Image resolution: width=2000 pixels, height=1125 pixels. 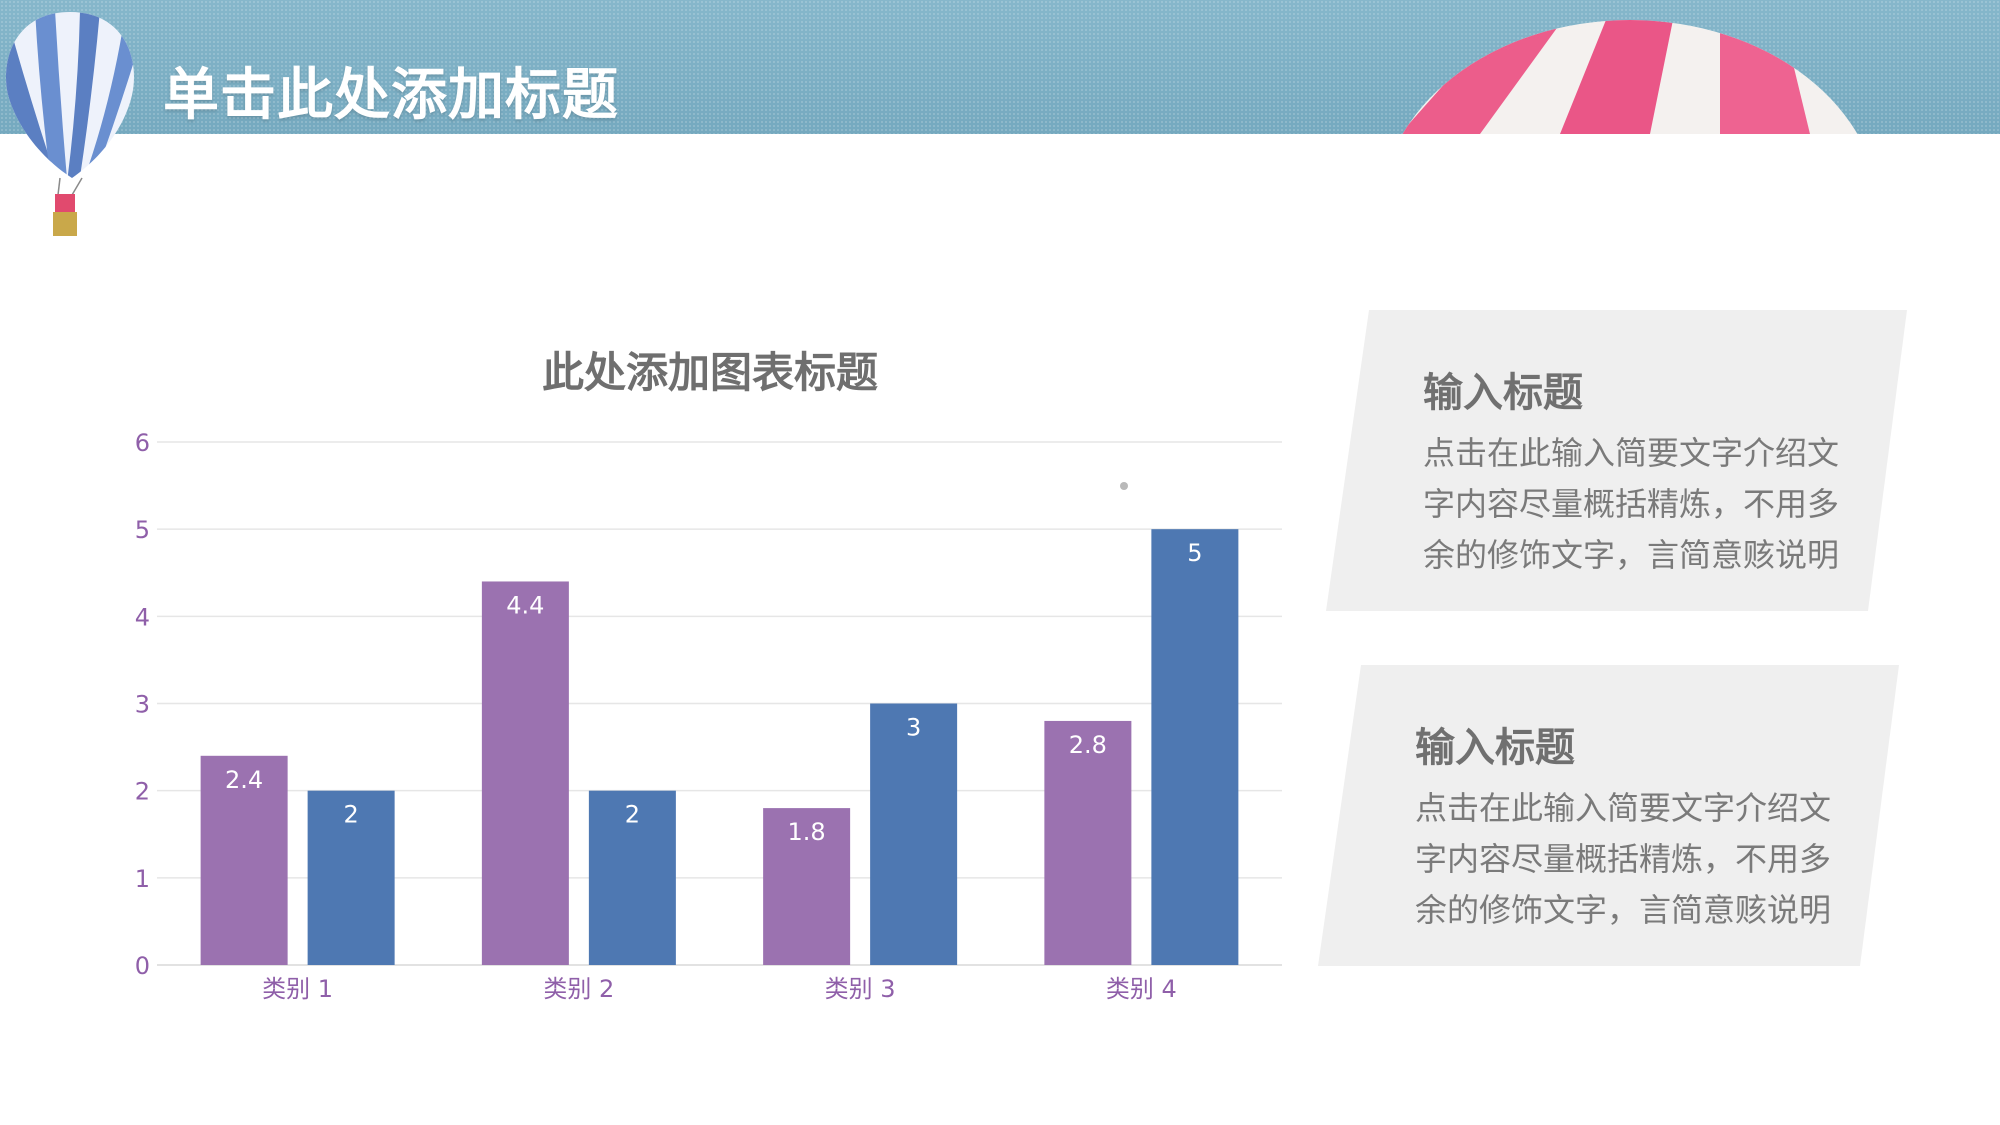 I want to click on x-category-label: 类别 1, so click(x=297, y=989).